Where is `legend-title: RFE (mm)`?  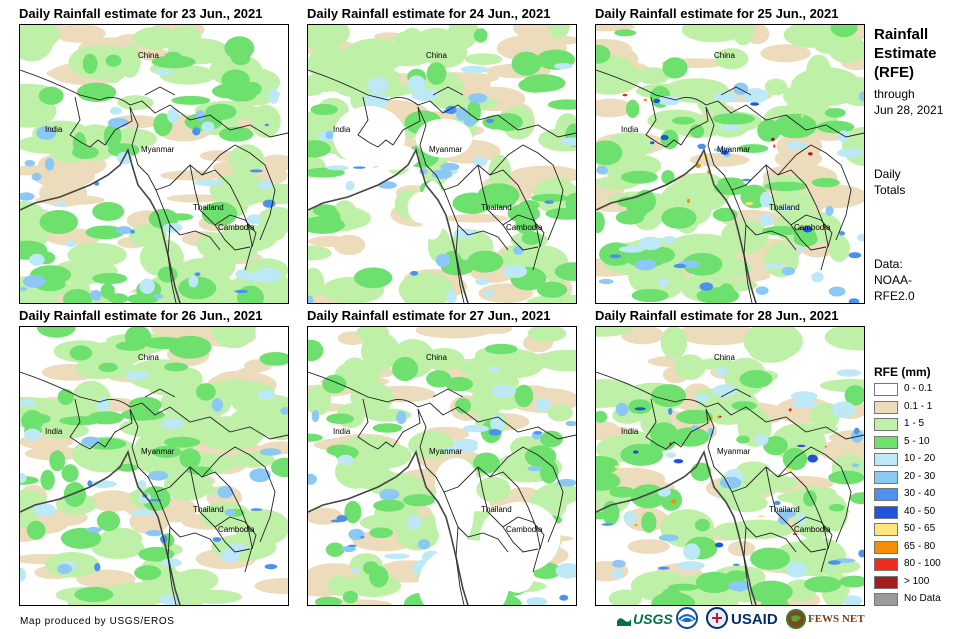
legend-title: RFE (mm) is located at coordinates (902, 372).